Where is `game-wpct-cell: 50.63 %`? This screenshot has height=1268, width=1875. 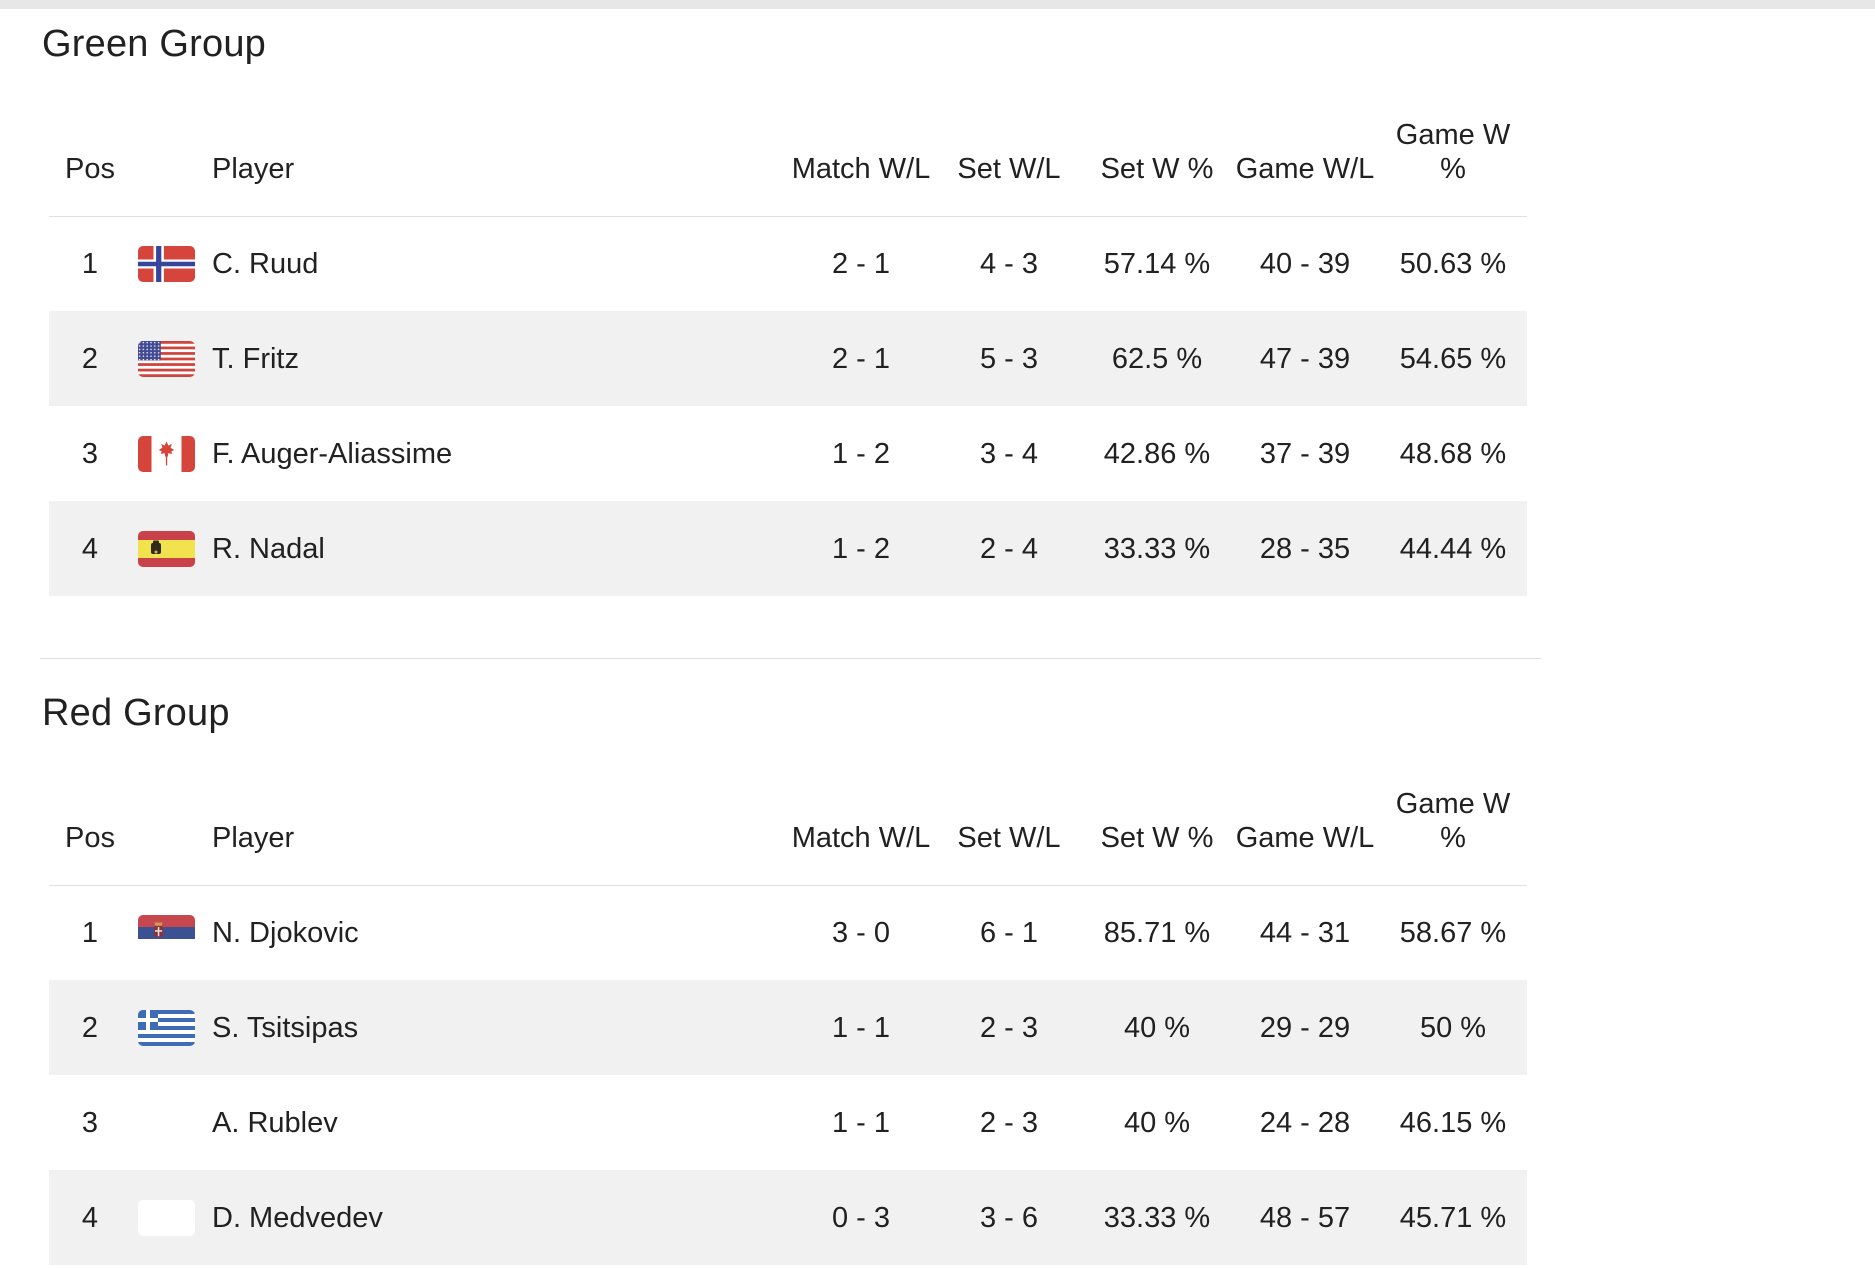
game-wpct-cell: 50.63 % is located at coordinates (1453, 263).